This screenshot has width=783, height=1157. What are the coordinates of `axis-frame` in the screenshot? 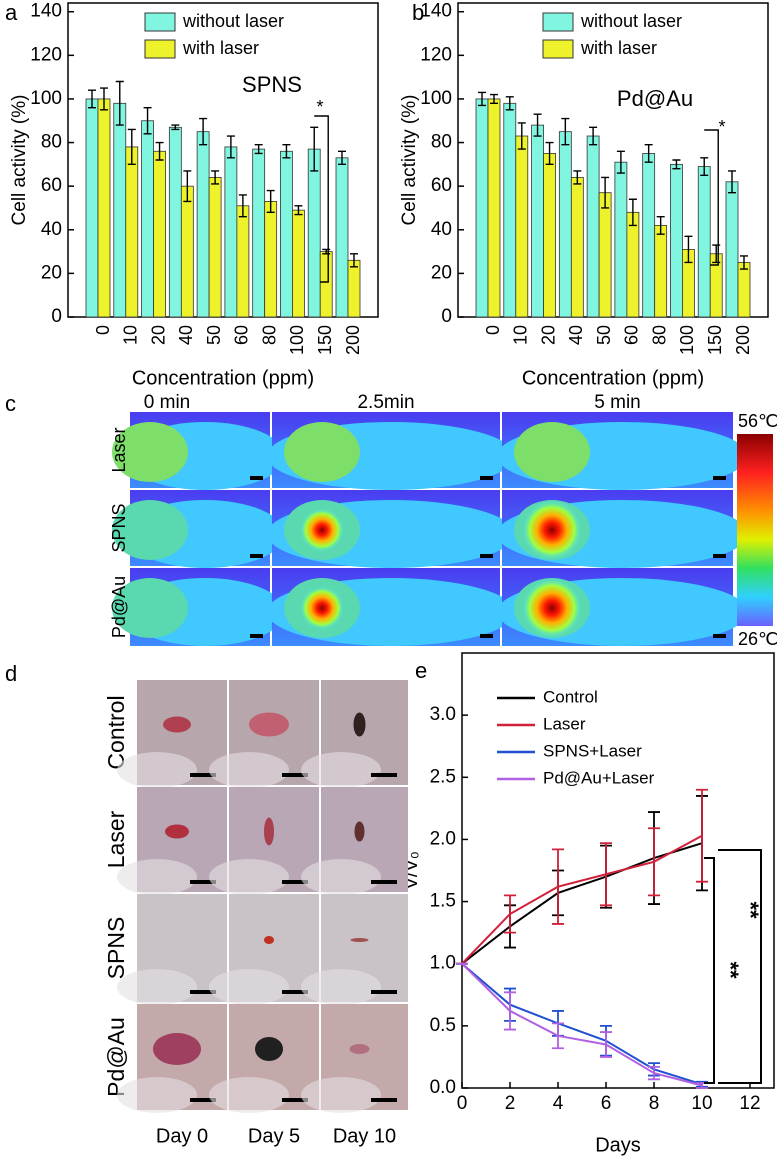 It's located at (223, 160).